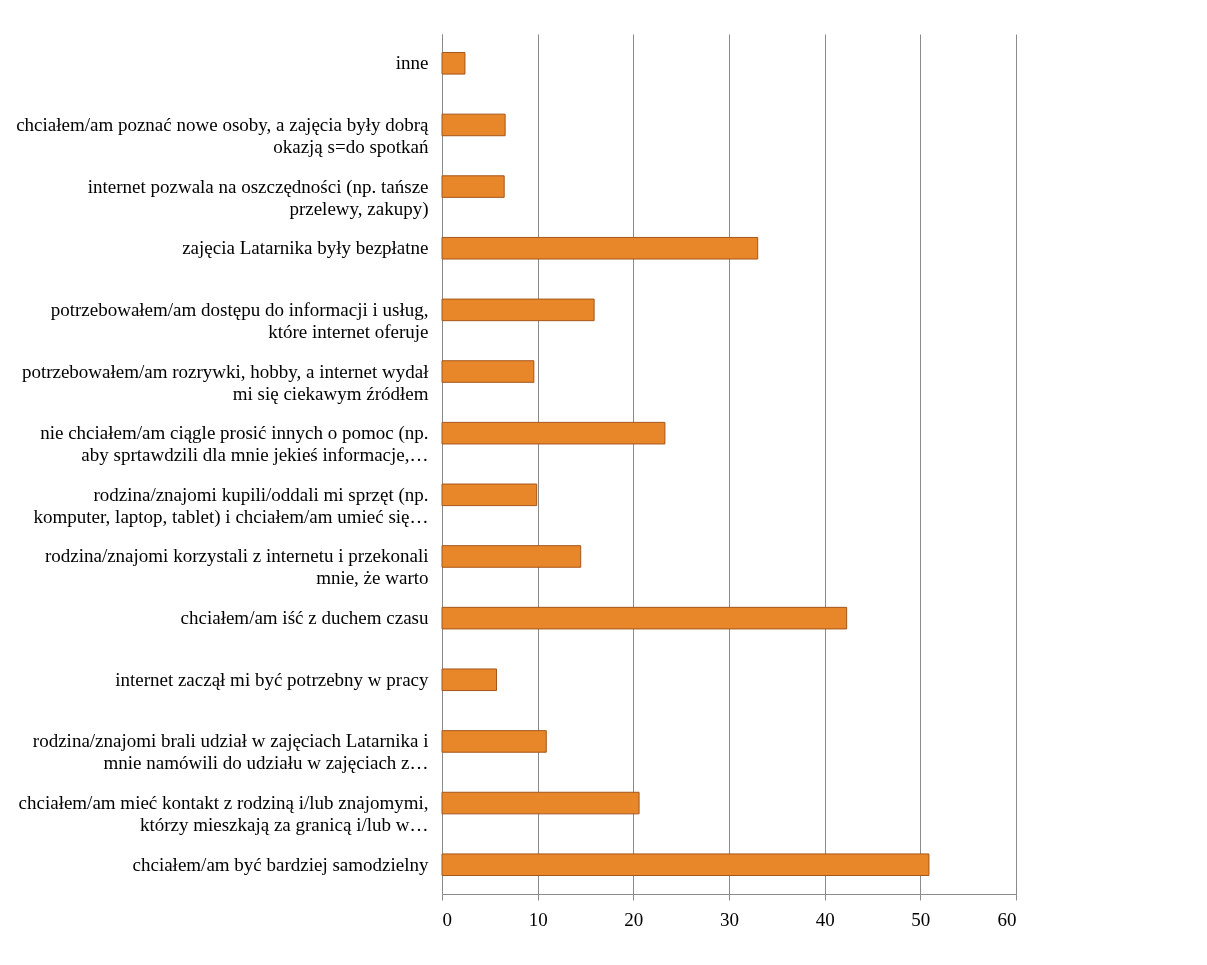 Image resolution: width=1207 pixels, height=965 pixels. Describe the element at coordinates (272, 679) in the screenshot. I see `y-tick-label: internet zaczął mi być potrzebny w pracy` at that location.